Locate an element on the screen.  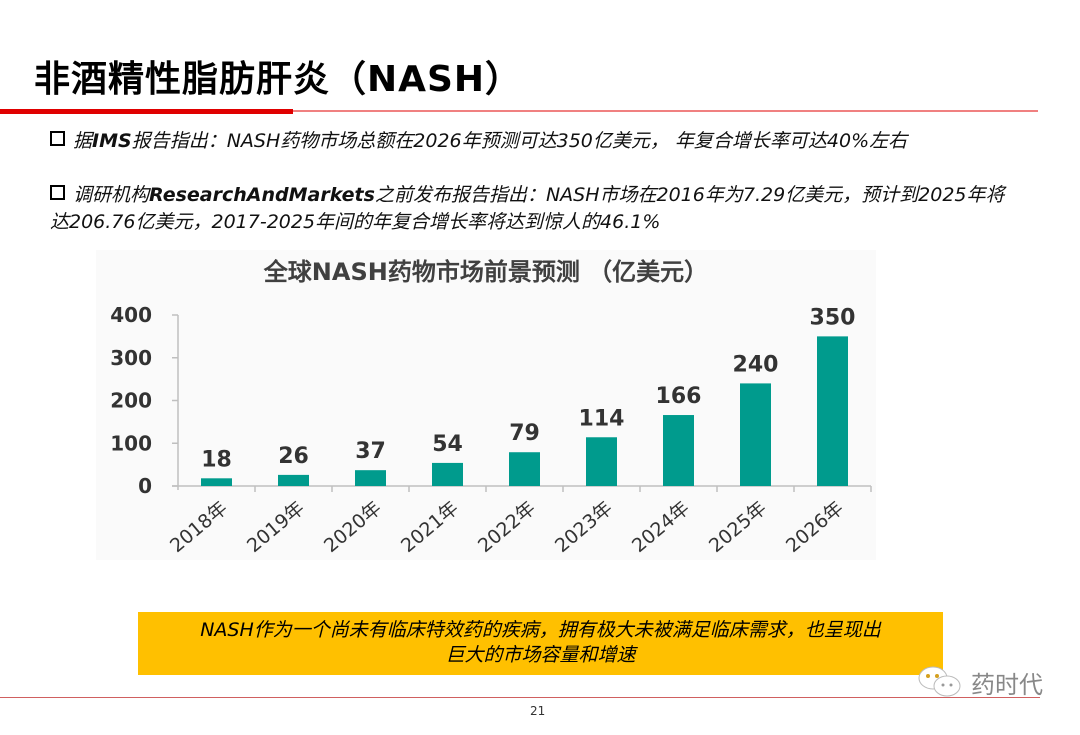
x-tick-label: 2022年 is located at coordinates (507, 527).